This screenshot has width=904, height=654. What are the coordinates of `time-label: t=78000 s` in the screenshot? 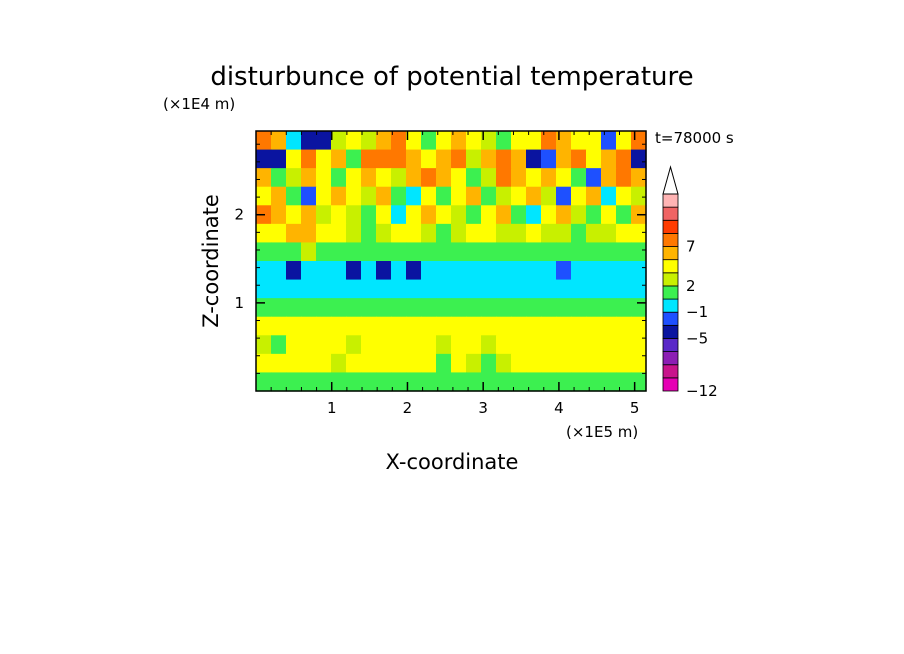 It's located at (694, 138).